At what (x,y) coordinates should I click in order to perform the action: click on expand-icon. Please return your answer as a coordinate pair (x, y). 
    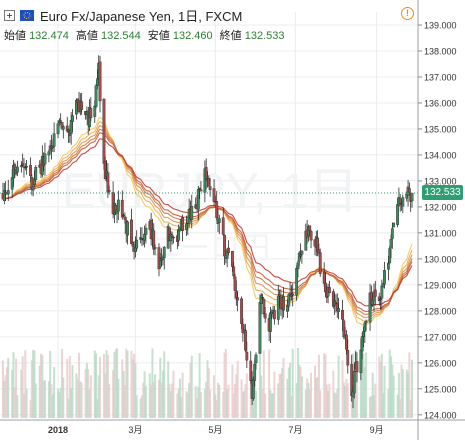
    Looking at the image, I should click on (9, 15).